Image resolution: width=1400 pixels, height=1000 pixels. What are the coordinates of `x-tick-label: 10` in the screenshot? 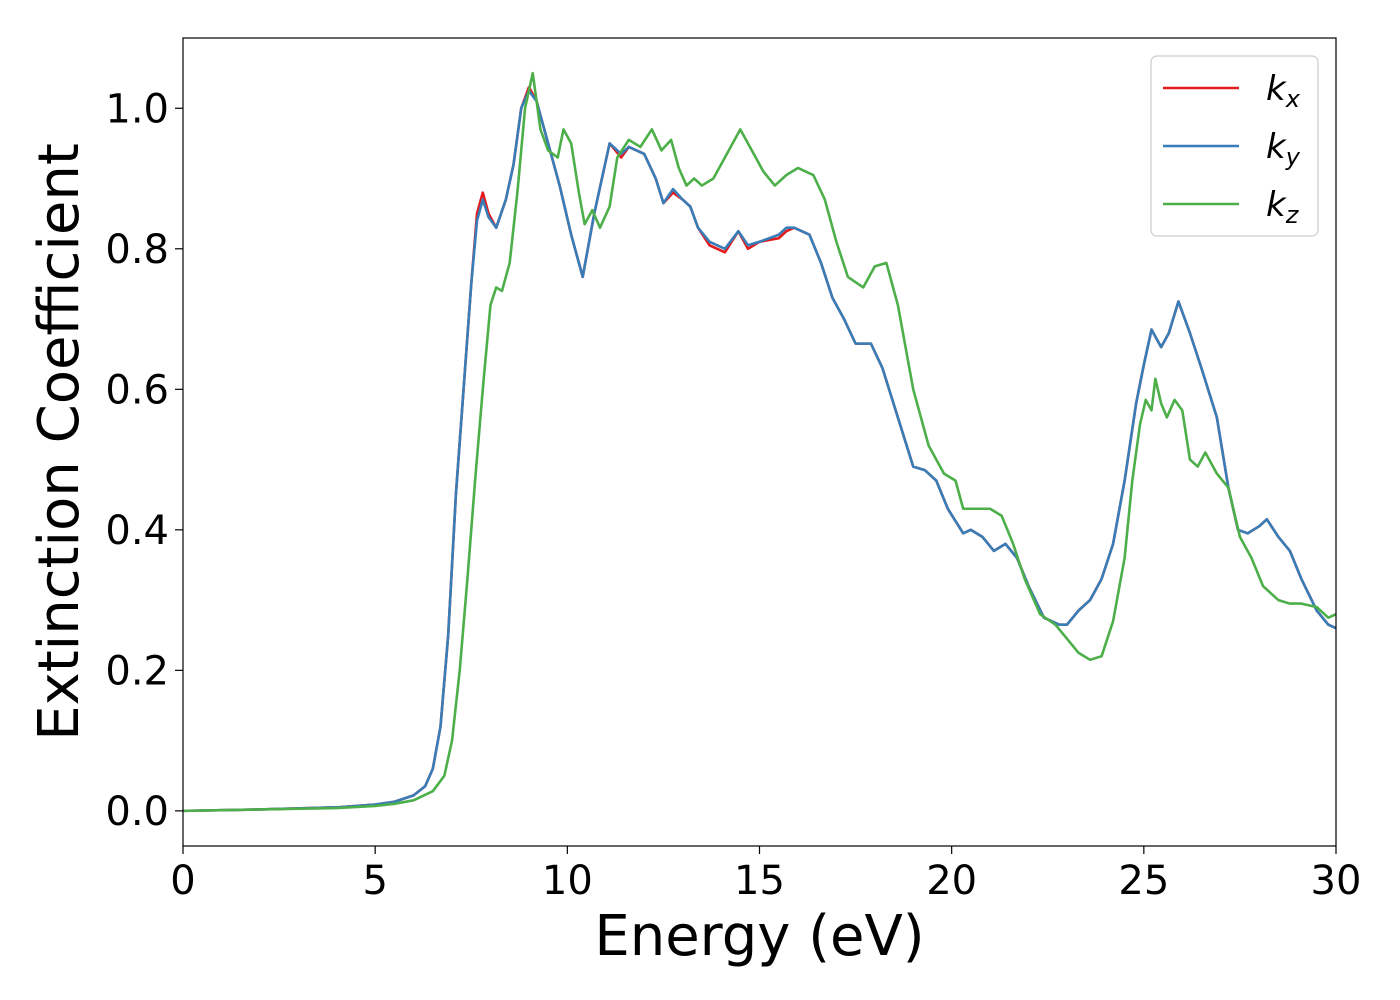 It's located at (567, 881).